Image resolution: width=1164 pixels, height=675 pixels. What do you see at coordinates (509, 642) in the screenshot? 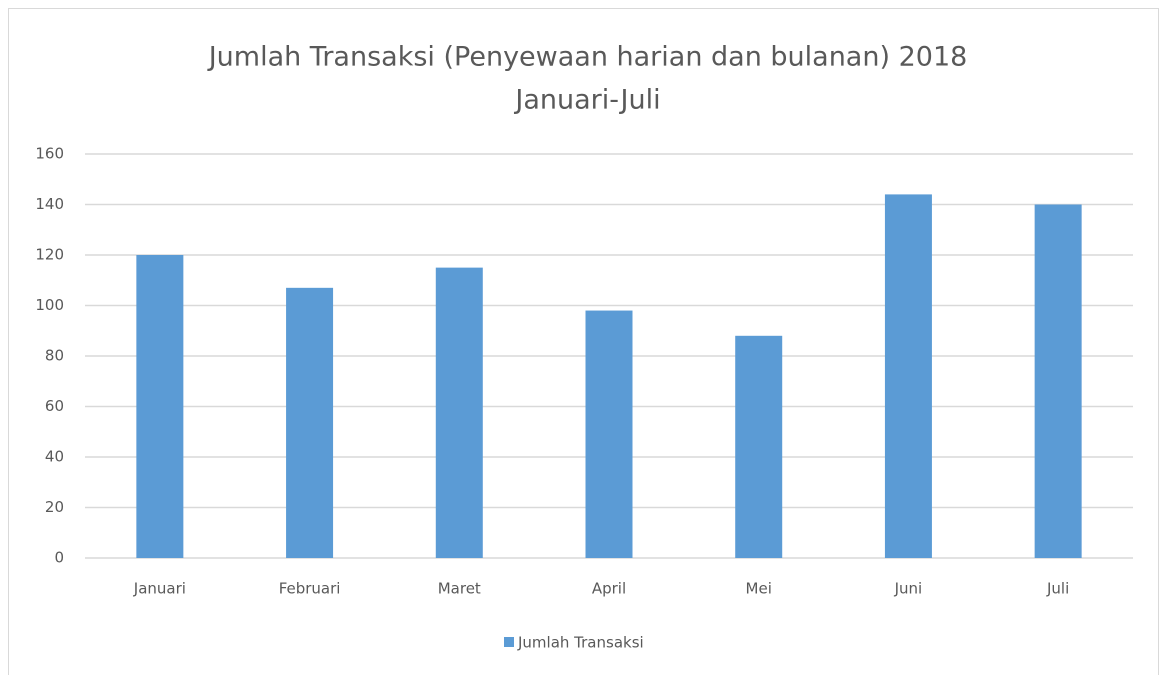
I see `legend-swatch` at bounding box center [509, 642].